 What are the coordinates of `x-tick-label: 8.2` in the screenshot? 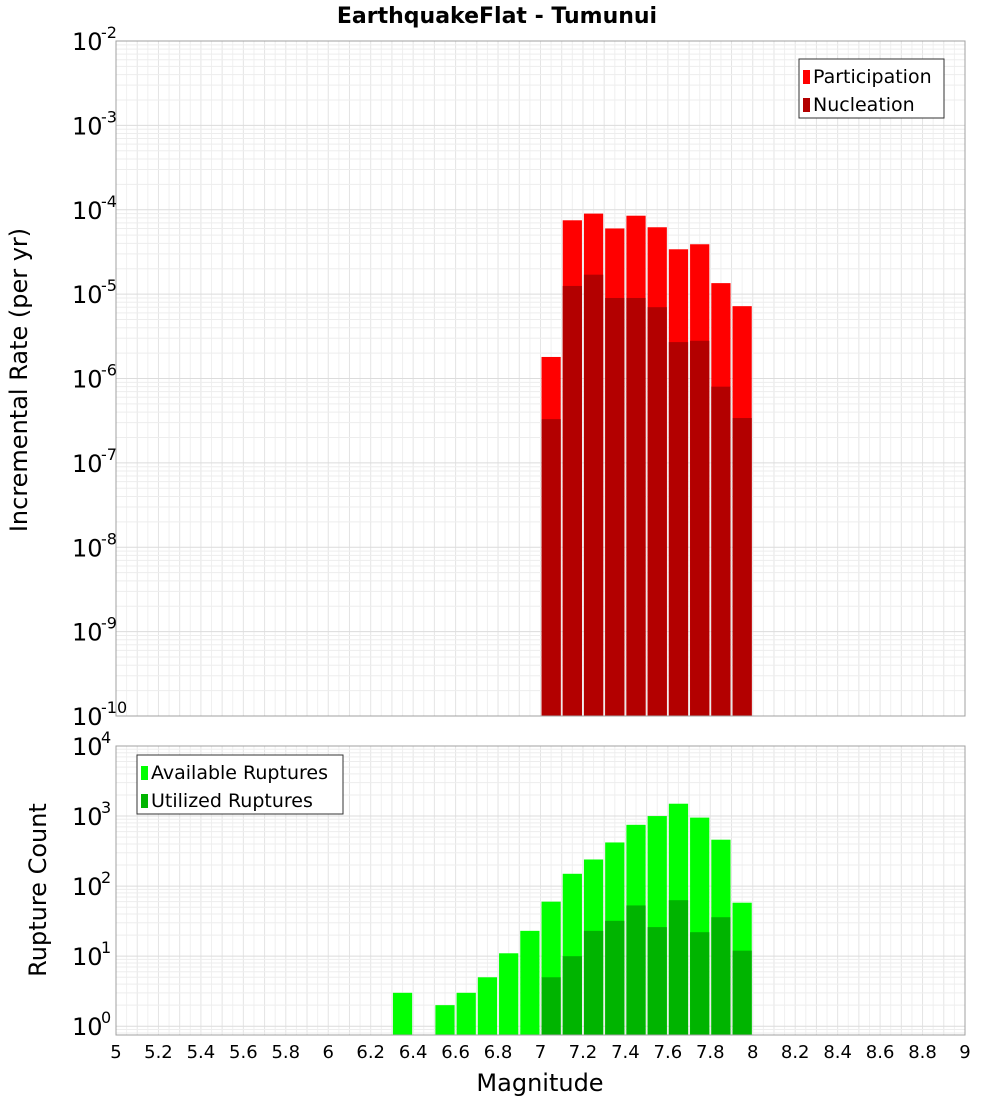 It's located at (795, 1052).